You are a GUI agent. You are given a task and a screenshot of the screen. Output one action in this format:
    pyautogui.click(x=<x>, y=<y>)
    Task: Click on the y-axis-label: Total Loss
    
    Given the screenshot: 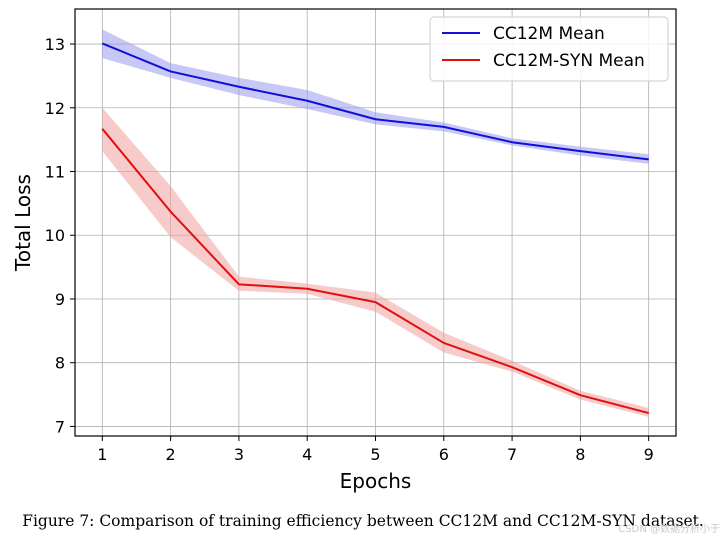 What is the action you would take?
    pyautogui.click(x=23, y=223)
    